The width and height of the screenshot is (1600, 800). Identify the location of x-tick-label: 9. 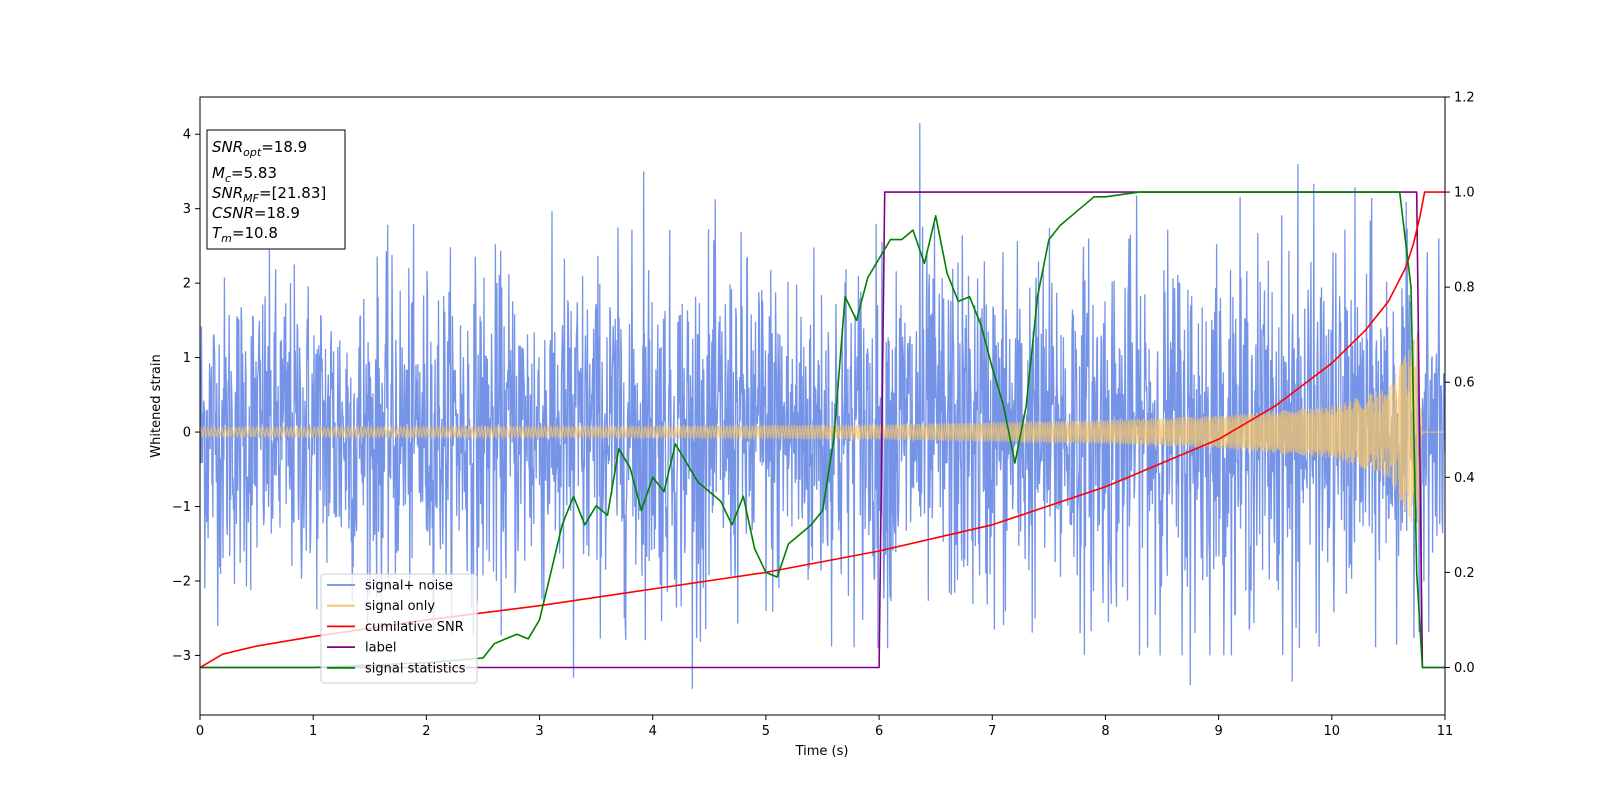
(1218, 731).